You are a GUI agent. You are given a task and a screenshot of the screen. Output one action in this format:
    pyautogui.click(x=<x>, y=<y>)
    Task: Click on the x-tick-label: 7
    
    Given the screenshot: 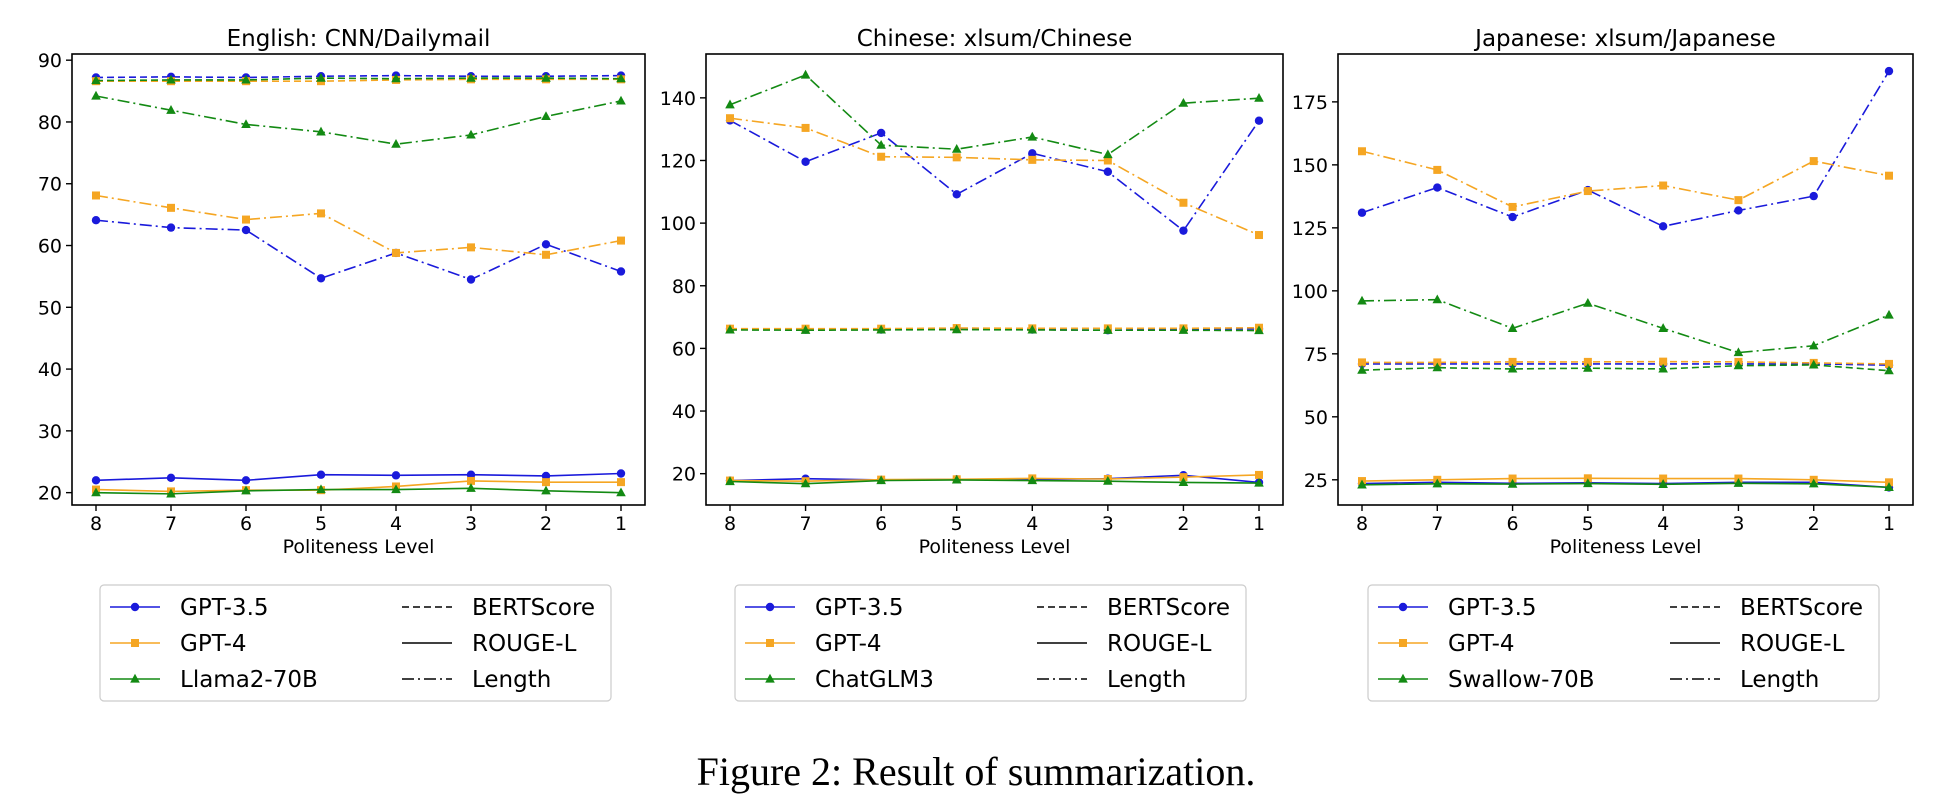 What is the action you would take?
    pyautogui.click(x=806, y=524)
    